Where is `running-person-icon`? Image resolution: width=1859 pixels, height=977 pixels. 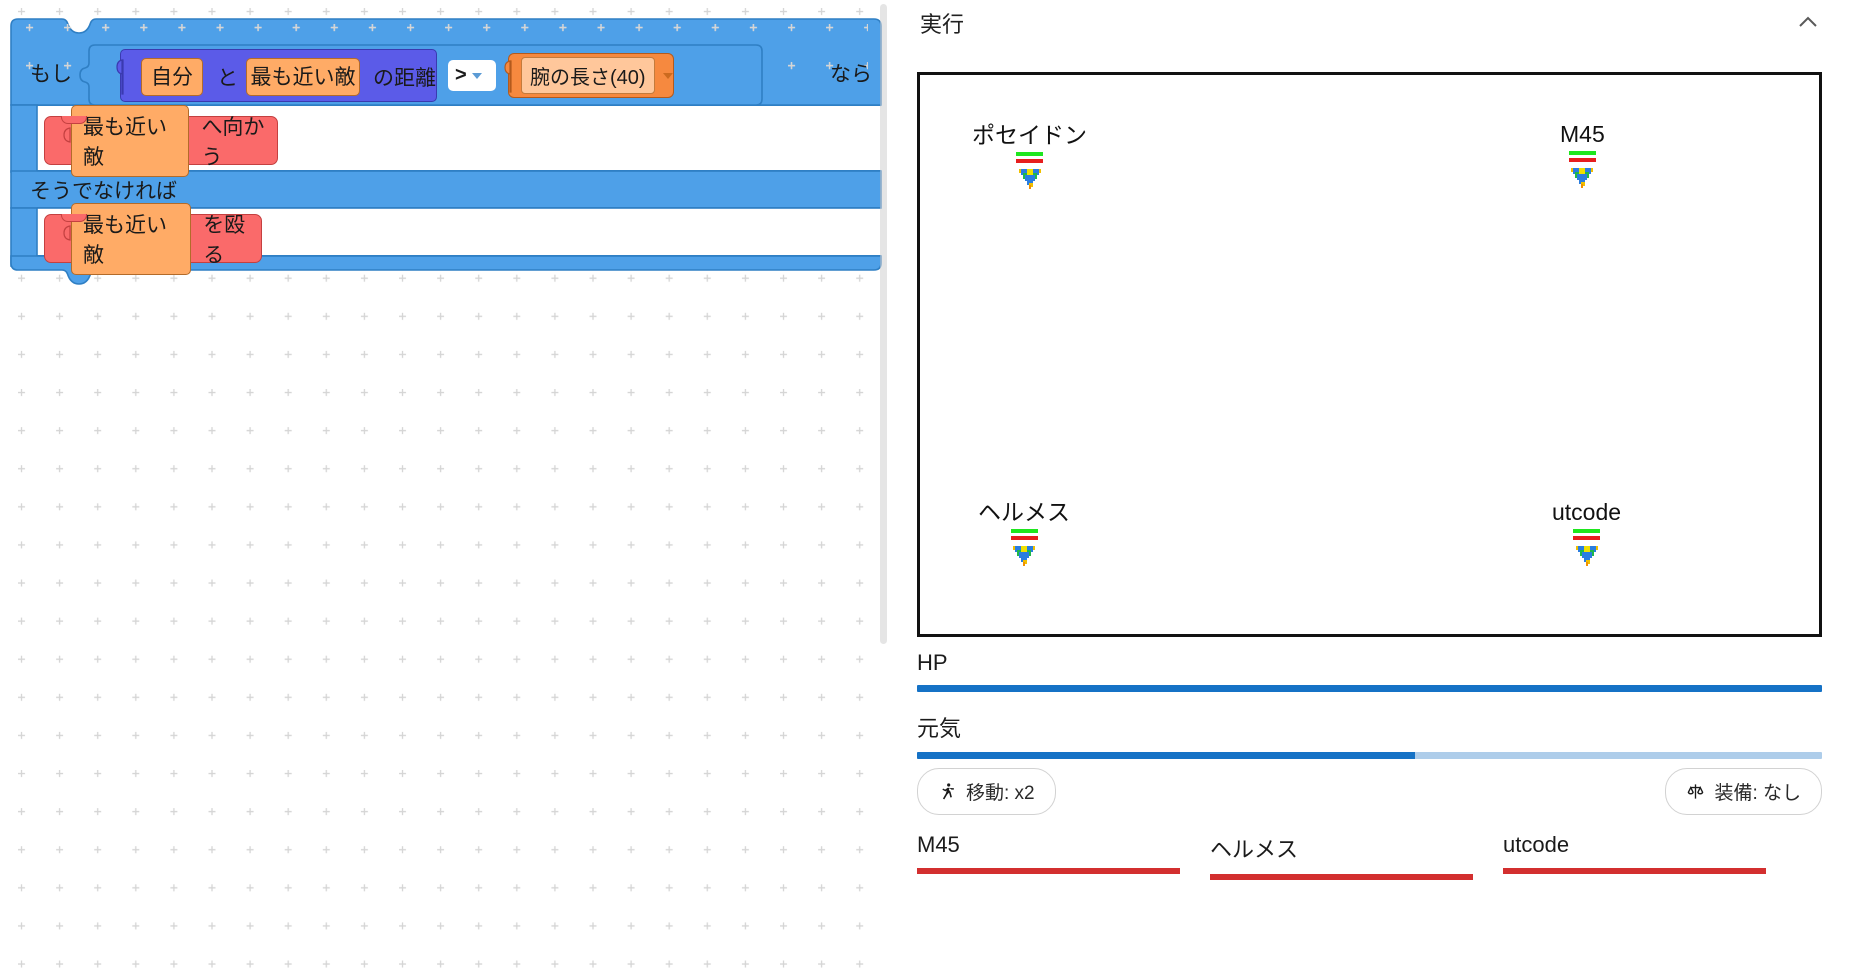 running-person-icon is located at coordinates (947, 791).